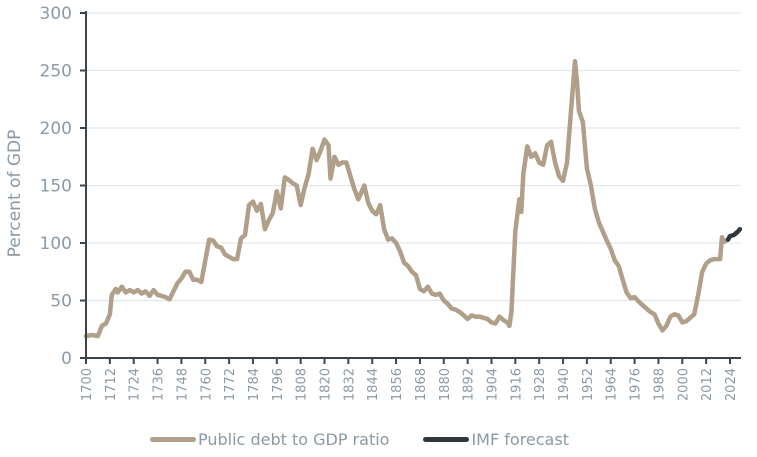 The height and width of the screenshot is (457, 757). I want to click on x-tick-label-1988: 1988, so click(659, 384).